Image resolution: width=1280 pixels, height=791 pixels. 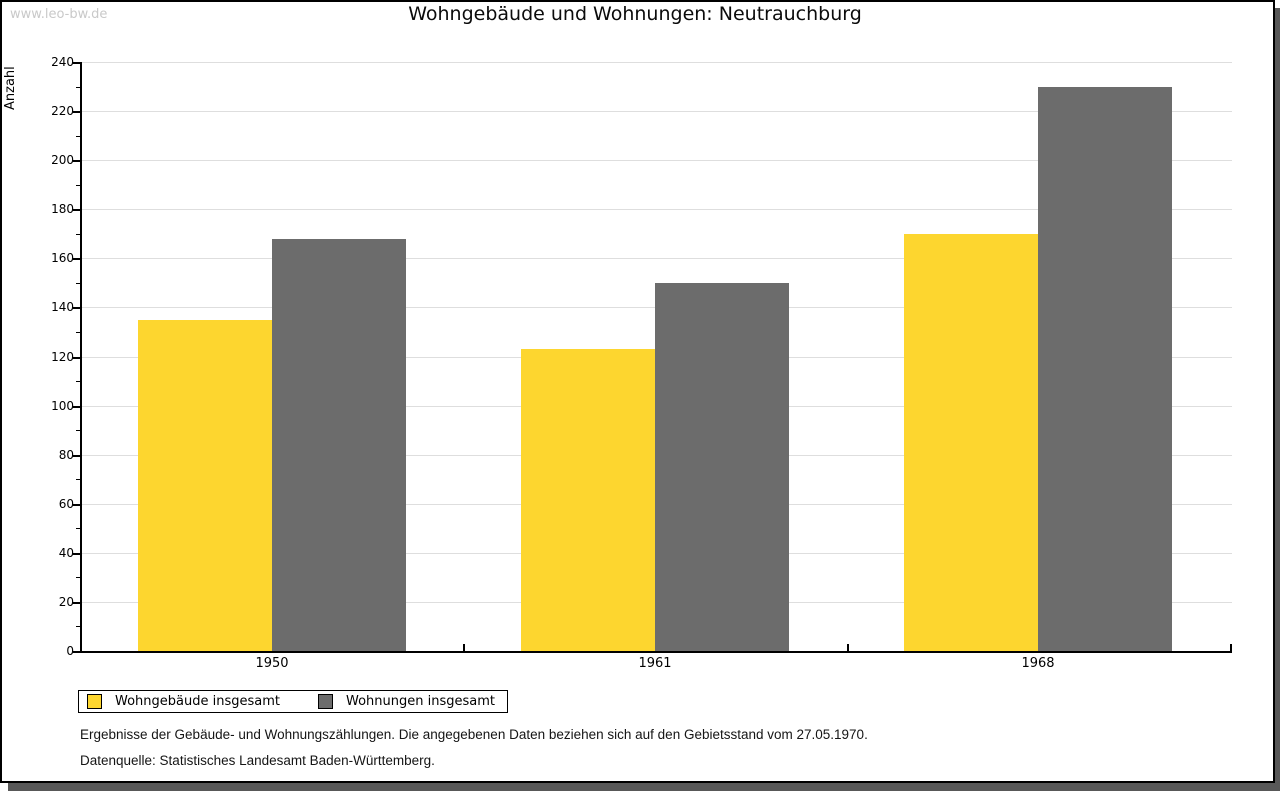 What do you see at coordinates (62, 307) in the screenshot?
I see `y-tick-label-140: 140` at bounding box center [62, 307].